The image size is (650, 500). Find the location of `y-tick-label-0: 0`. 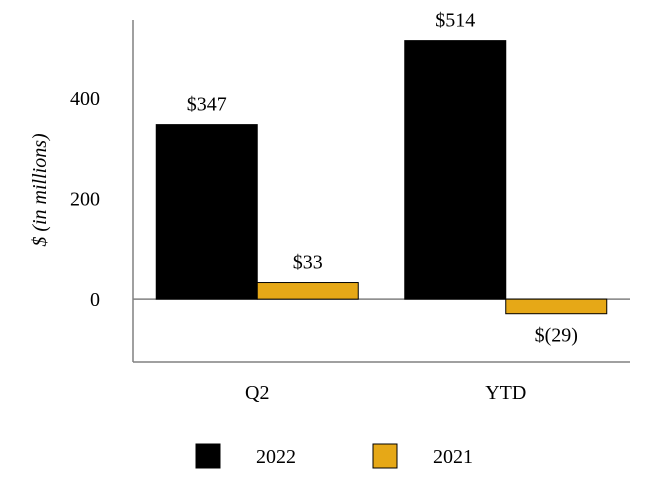

y-tick-label-0: 0 is located at coordinates (95, 300).